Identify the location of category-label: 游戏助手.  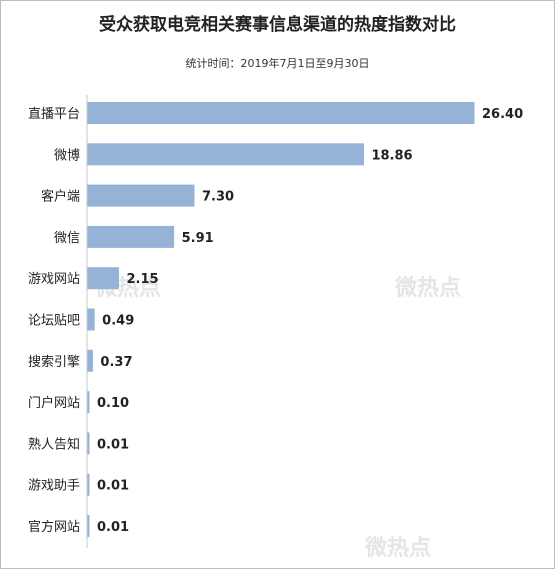
(54, 486).